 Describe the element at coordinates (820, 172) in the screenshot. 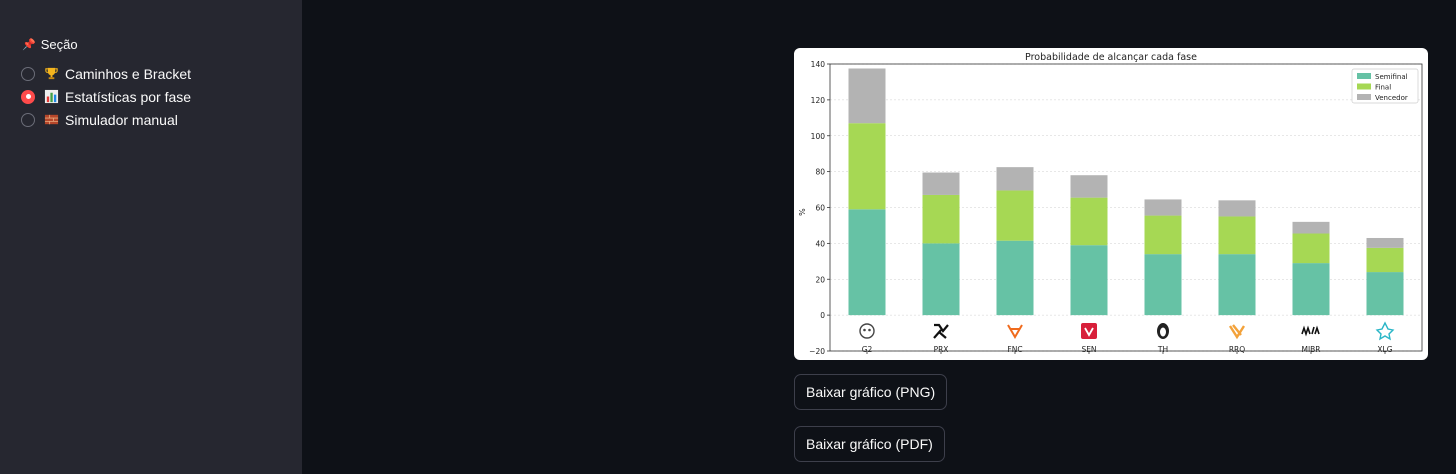

I see `y-tick-label: 80` at that location.